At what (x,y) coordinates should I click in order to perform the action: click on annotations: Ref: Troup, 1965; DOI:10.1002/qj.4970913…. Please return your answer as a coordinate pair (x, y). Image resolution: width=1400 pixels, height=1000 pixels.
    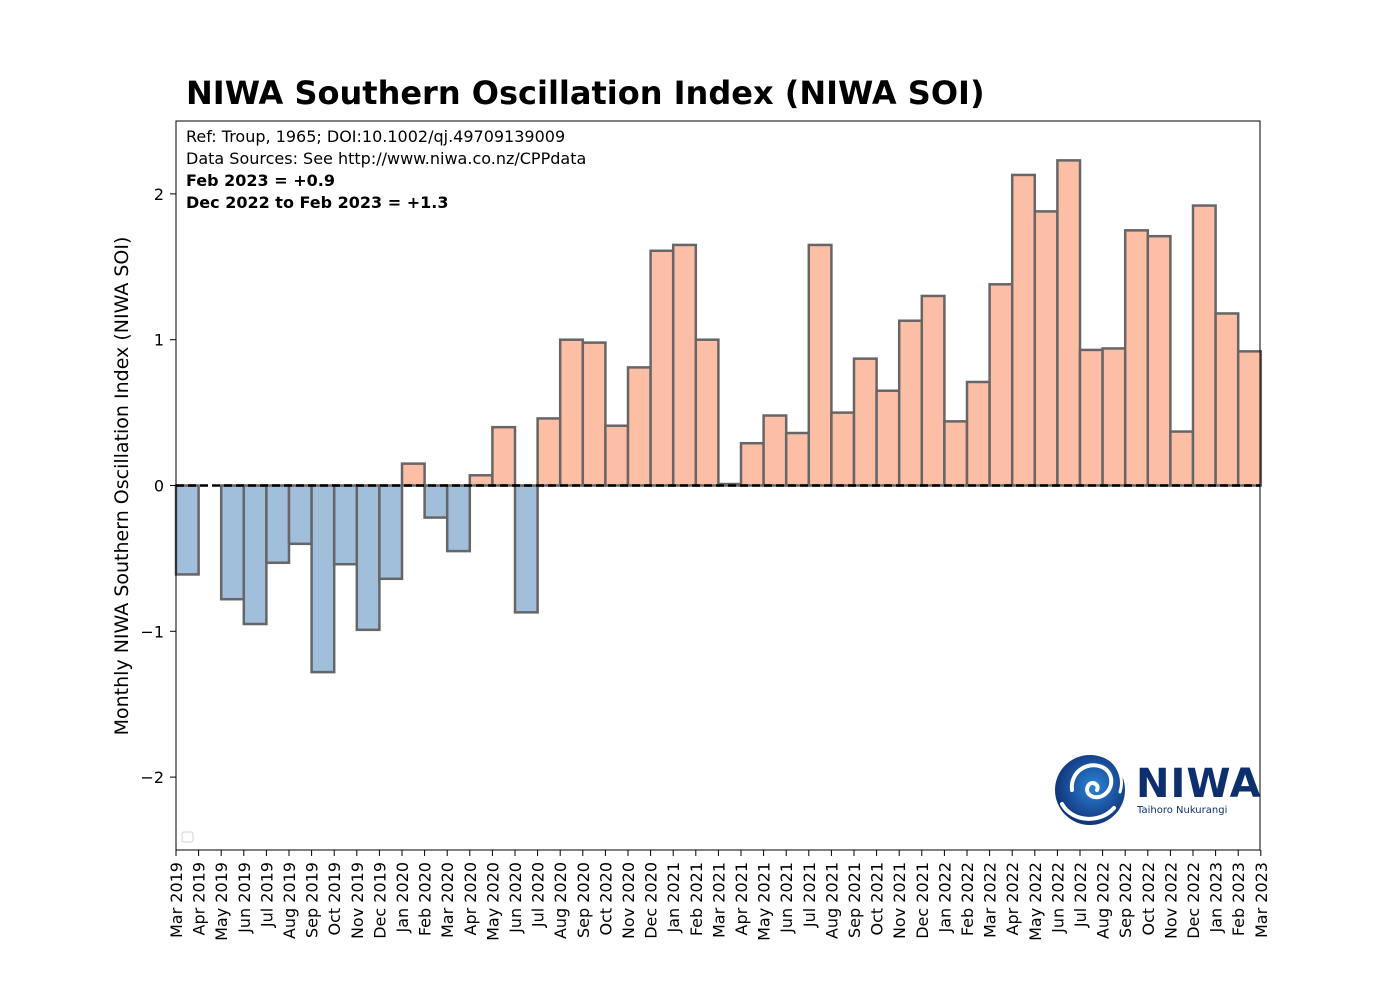
    Looking at the image, I should click on (386, 169).